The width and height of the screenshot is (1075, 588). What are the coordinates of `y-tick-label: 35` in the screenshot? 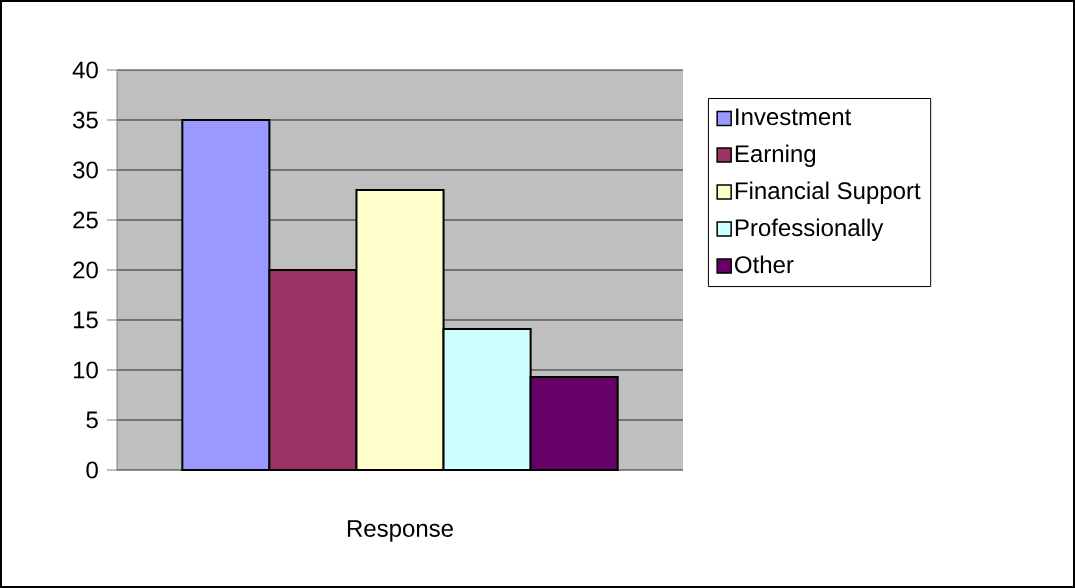 It's located at (85, 120).